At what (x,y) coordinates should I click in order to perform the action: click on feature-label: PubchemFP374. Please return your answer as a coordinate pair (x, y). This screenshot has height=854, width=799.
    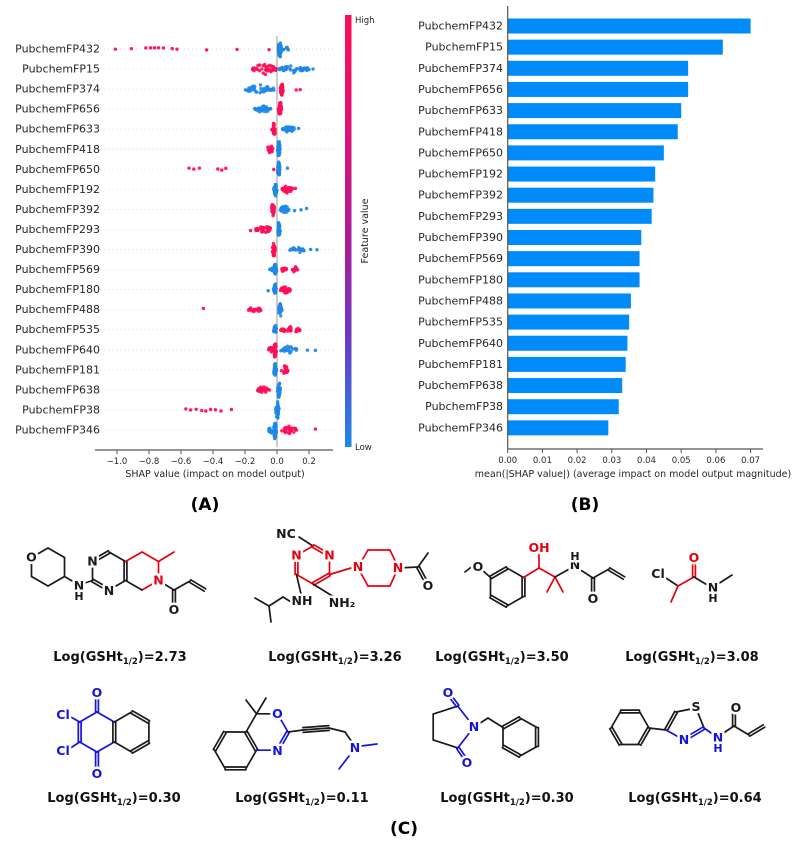
    Looking at the image, I should click on (57, 89).